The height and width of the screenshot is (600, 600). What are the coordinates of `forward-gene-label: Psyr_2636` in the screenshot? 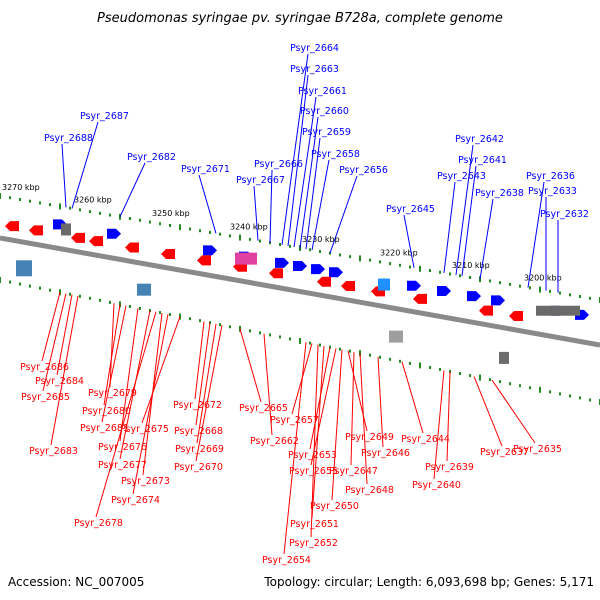 It's located at (550, 176).